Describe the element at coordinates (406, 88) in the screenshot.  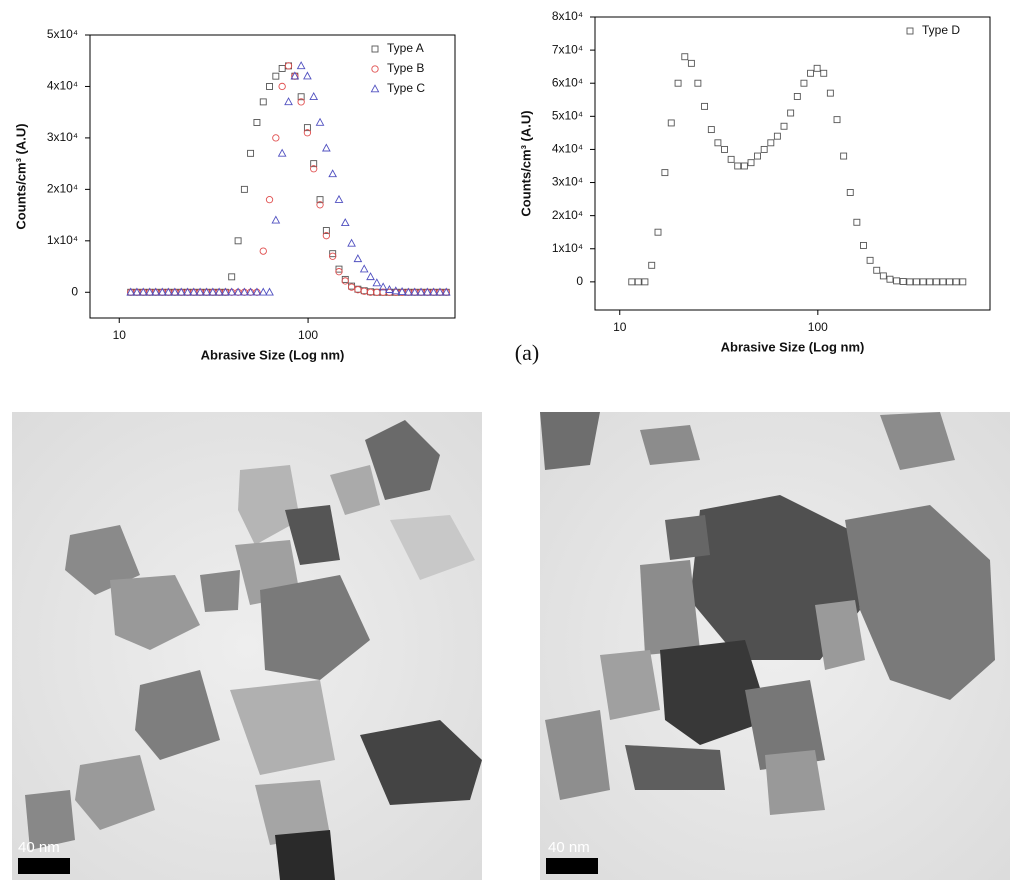
I see `legend-label: Type C` at that location.